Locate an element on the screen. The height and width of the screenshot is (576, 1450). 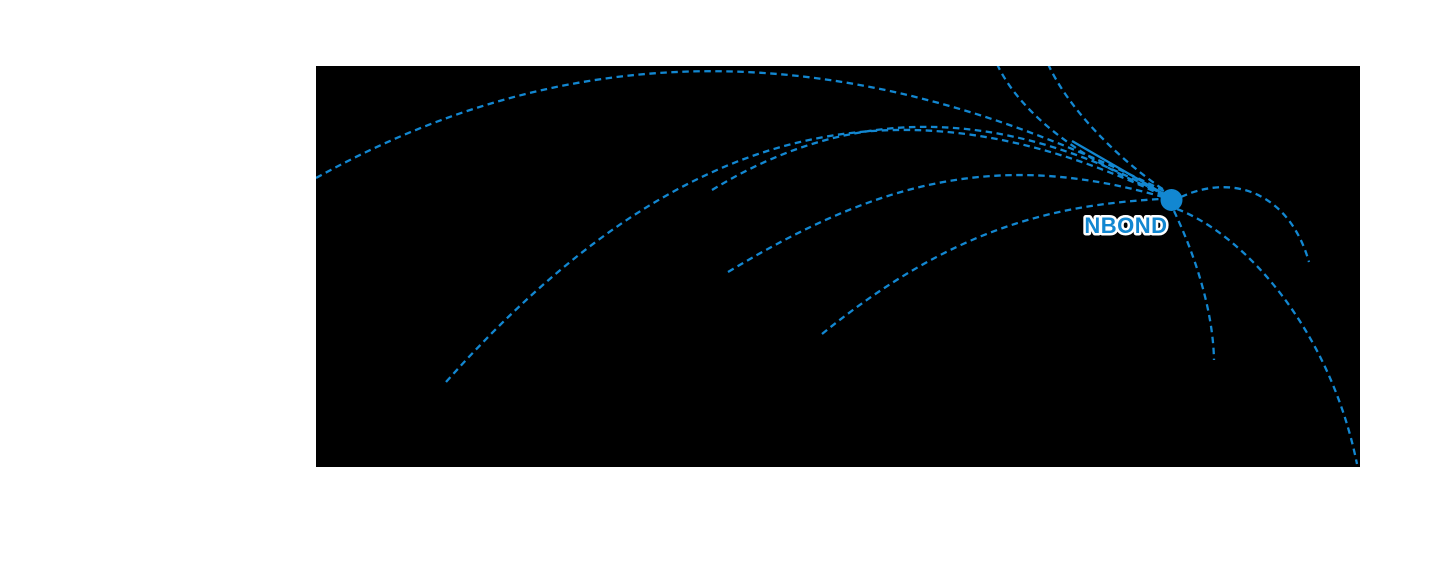
edge-right-arc is located at coordinates (1245, 224).